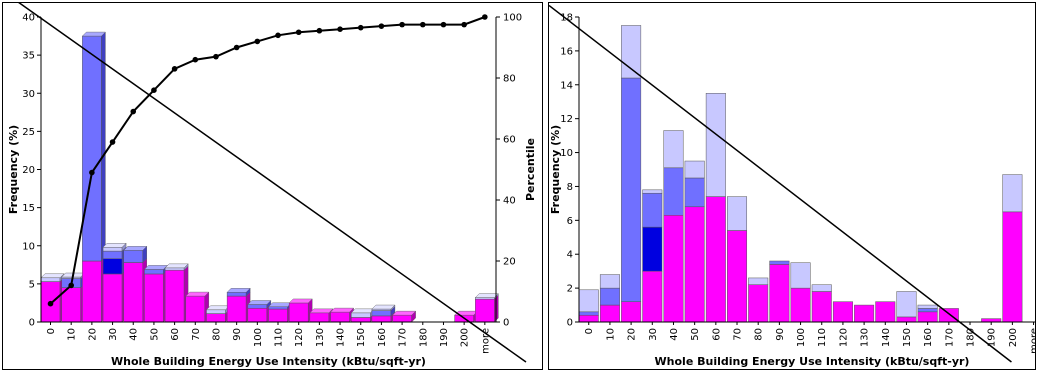 This screenshot has height=372, width=1038. What do you see at coordinates (51, 331) in the screenshot?
I see `x-tick-label: 0` at bounding box center [51, 331].